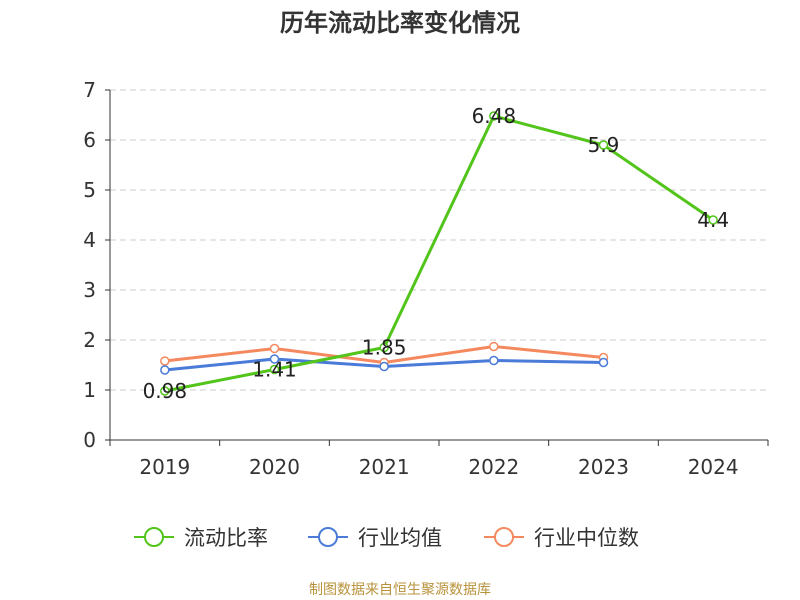  I want to click on chart-title: 历年流动比率变化情况, so click(400, 23).